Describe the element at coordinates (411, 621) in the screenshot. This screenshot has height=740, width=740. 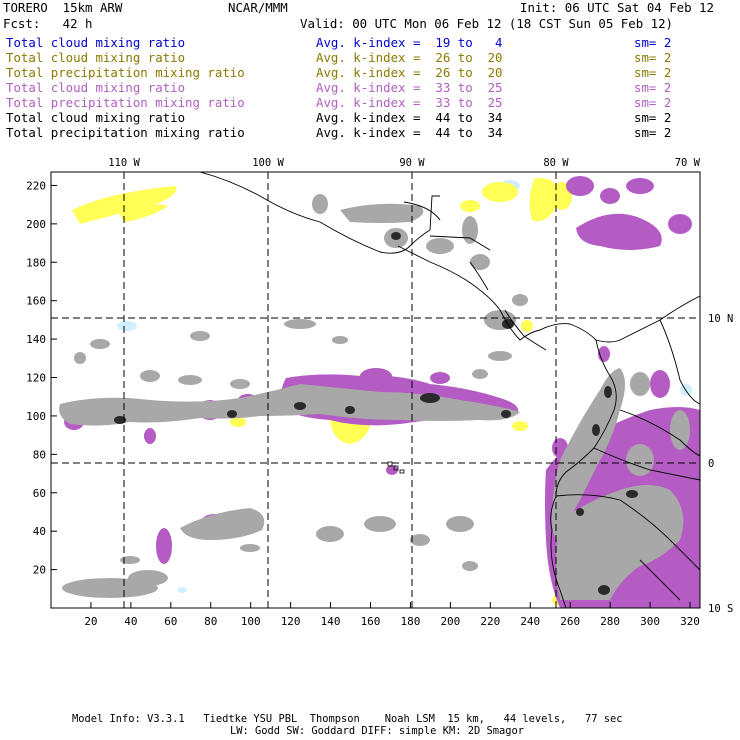
I see `x-tick-label: 180` at that location.